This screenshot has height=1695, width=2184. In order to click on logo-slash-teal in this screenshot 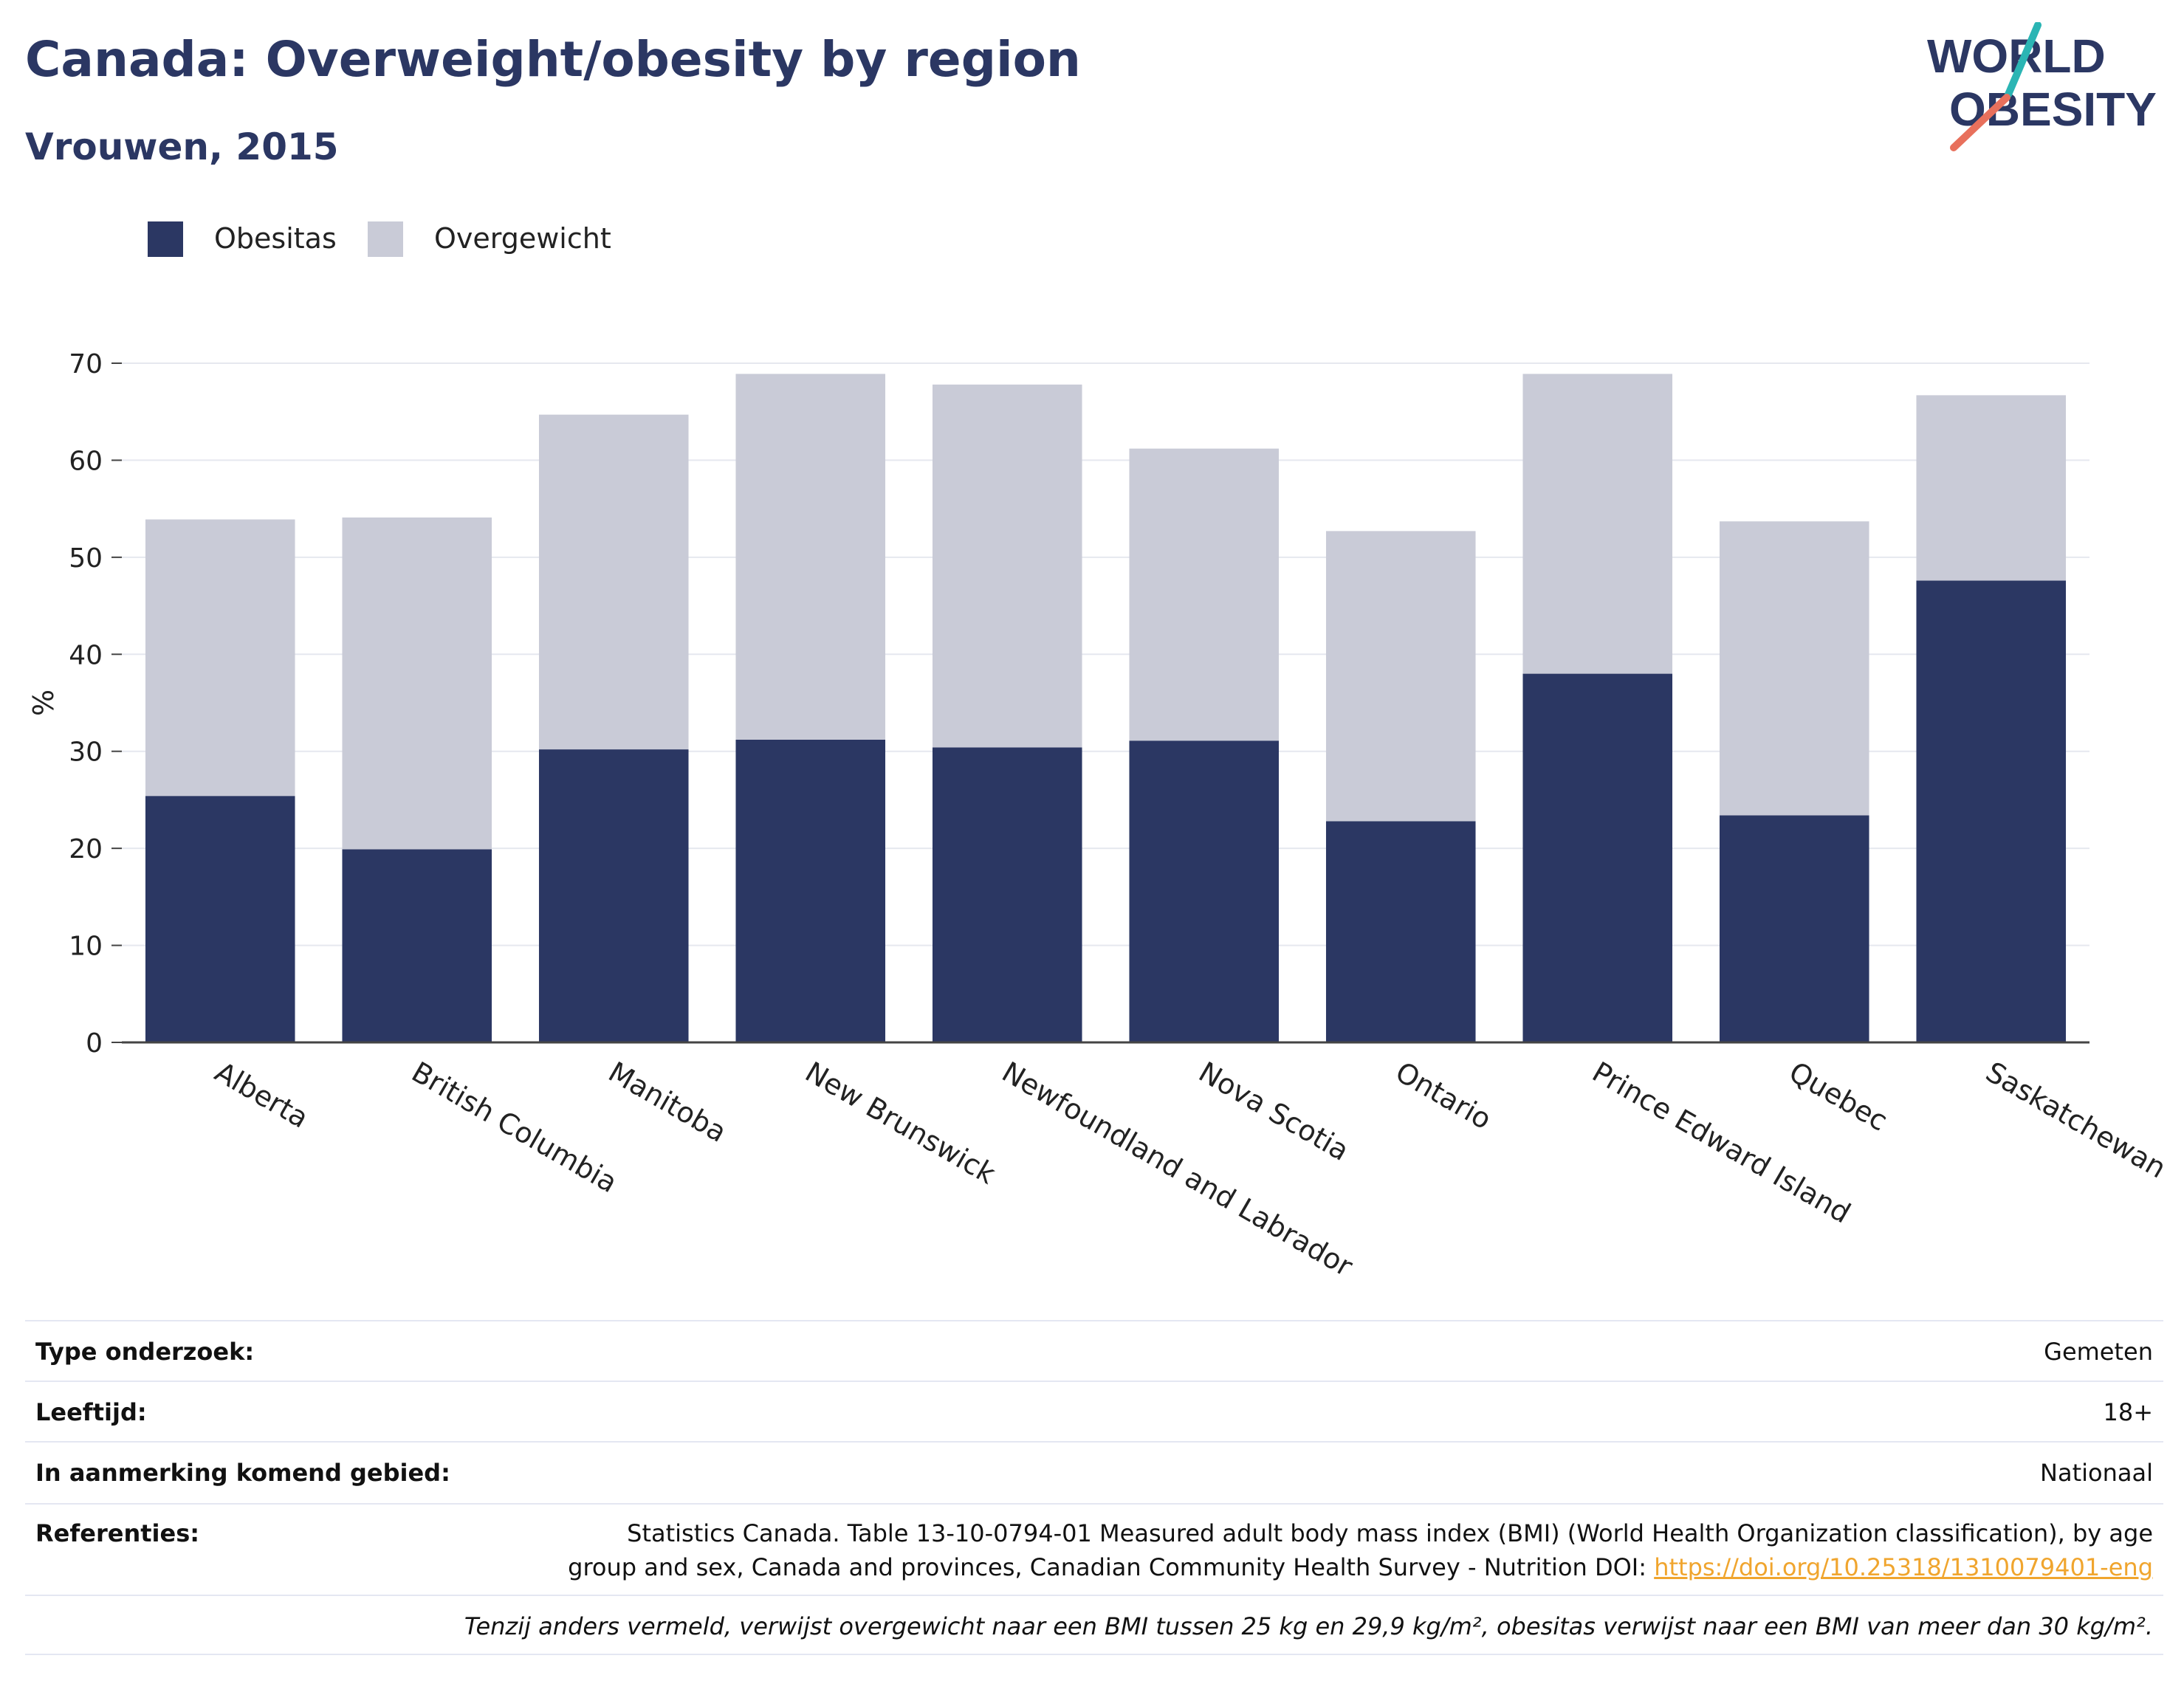, I will do `click(2024, 60)`.